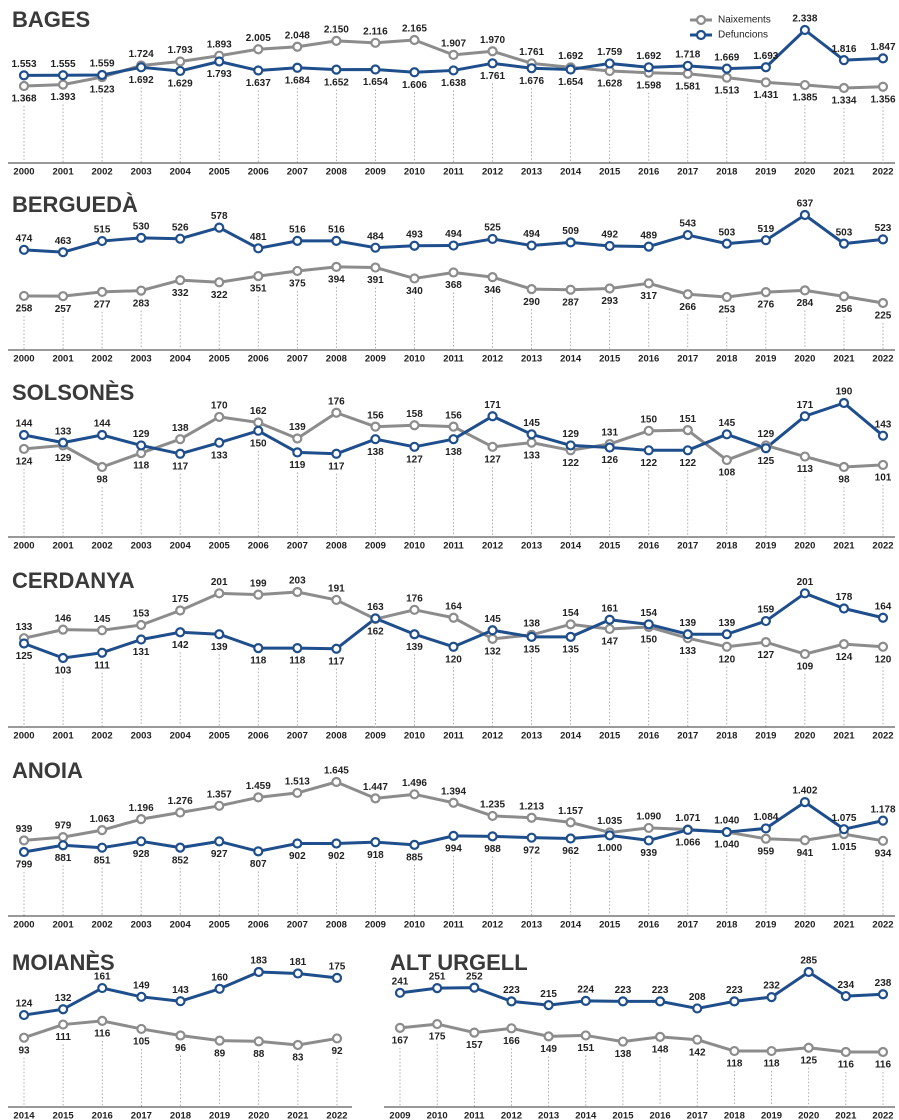 Image resolution: width=899 pixels, height=1120 pixels. What do you see at coordinates (102, 546) in the screenshot?
I see `x-tick-label: 2002` at bounding box center [102, 546].